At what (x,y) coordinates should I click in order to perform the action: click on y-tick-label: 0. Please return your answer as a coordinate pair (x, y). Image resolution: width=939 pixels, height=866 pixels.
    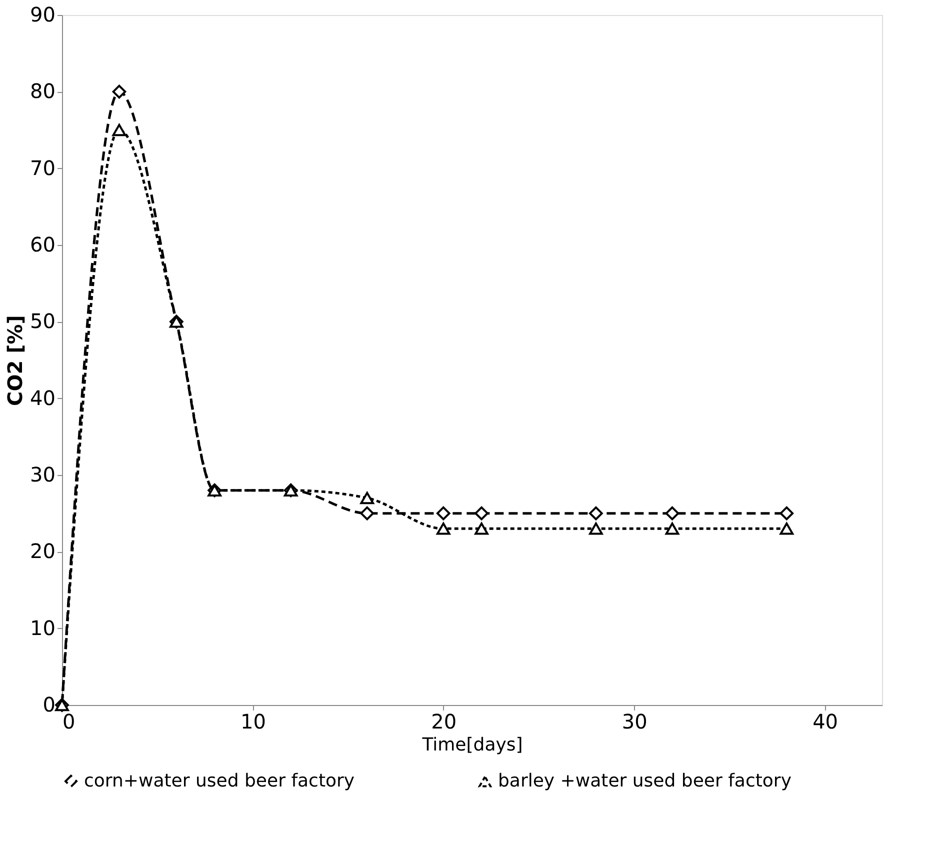
    Looking at the image, I should click on (49, 704).